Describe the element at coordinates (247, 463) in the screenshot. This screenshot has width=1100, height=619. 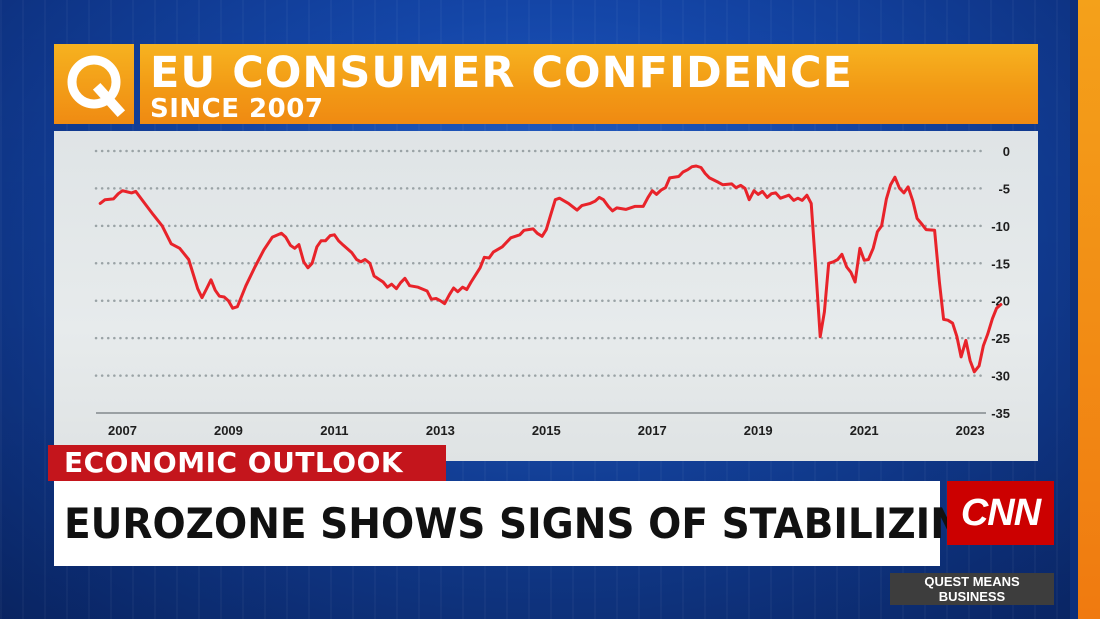
I see `segment-tag: ECONOMIC OUTLOOK` at that location.